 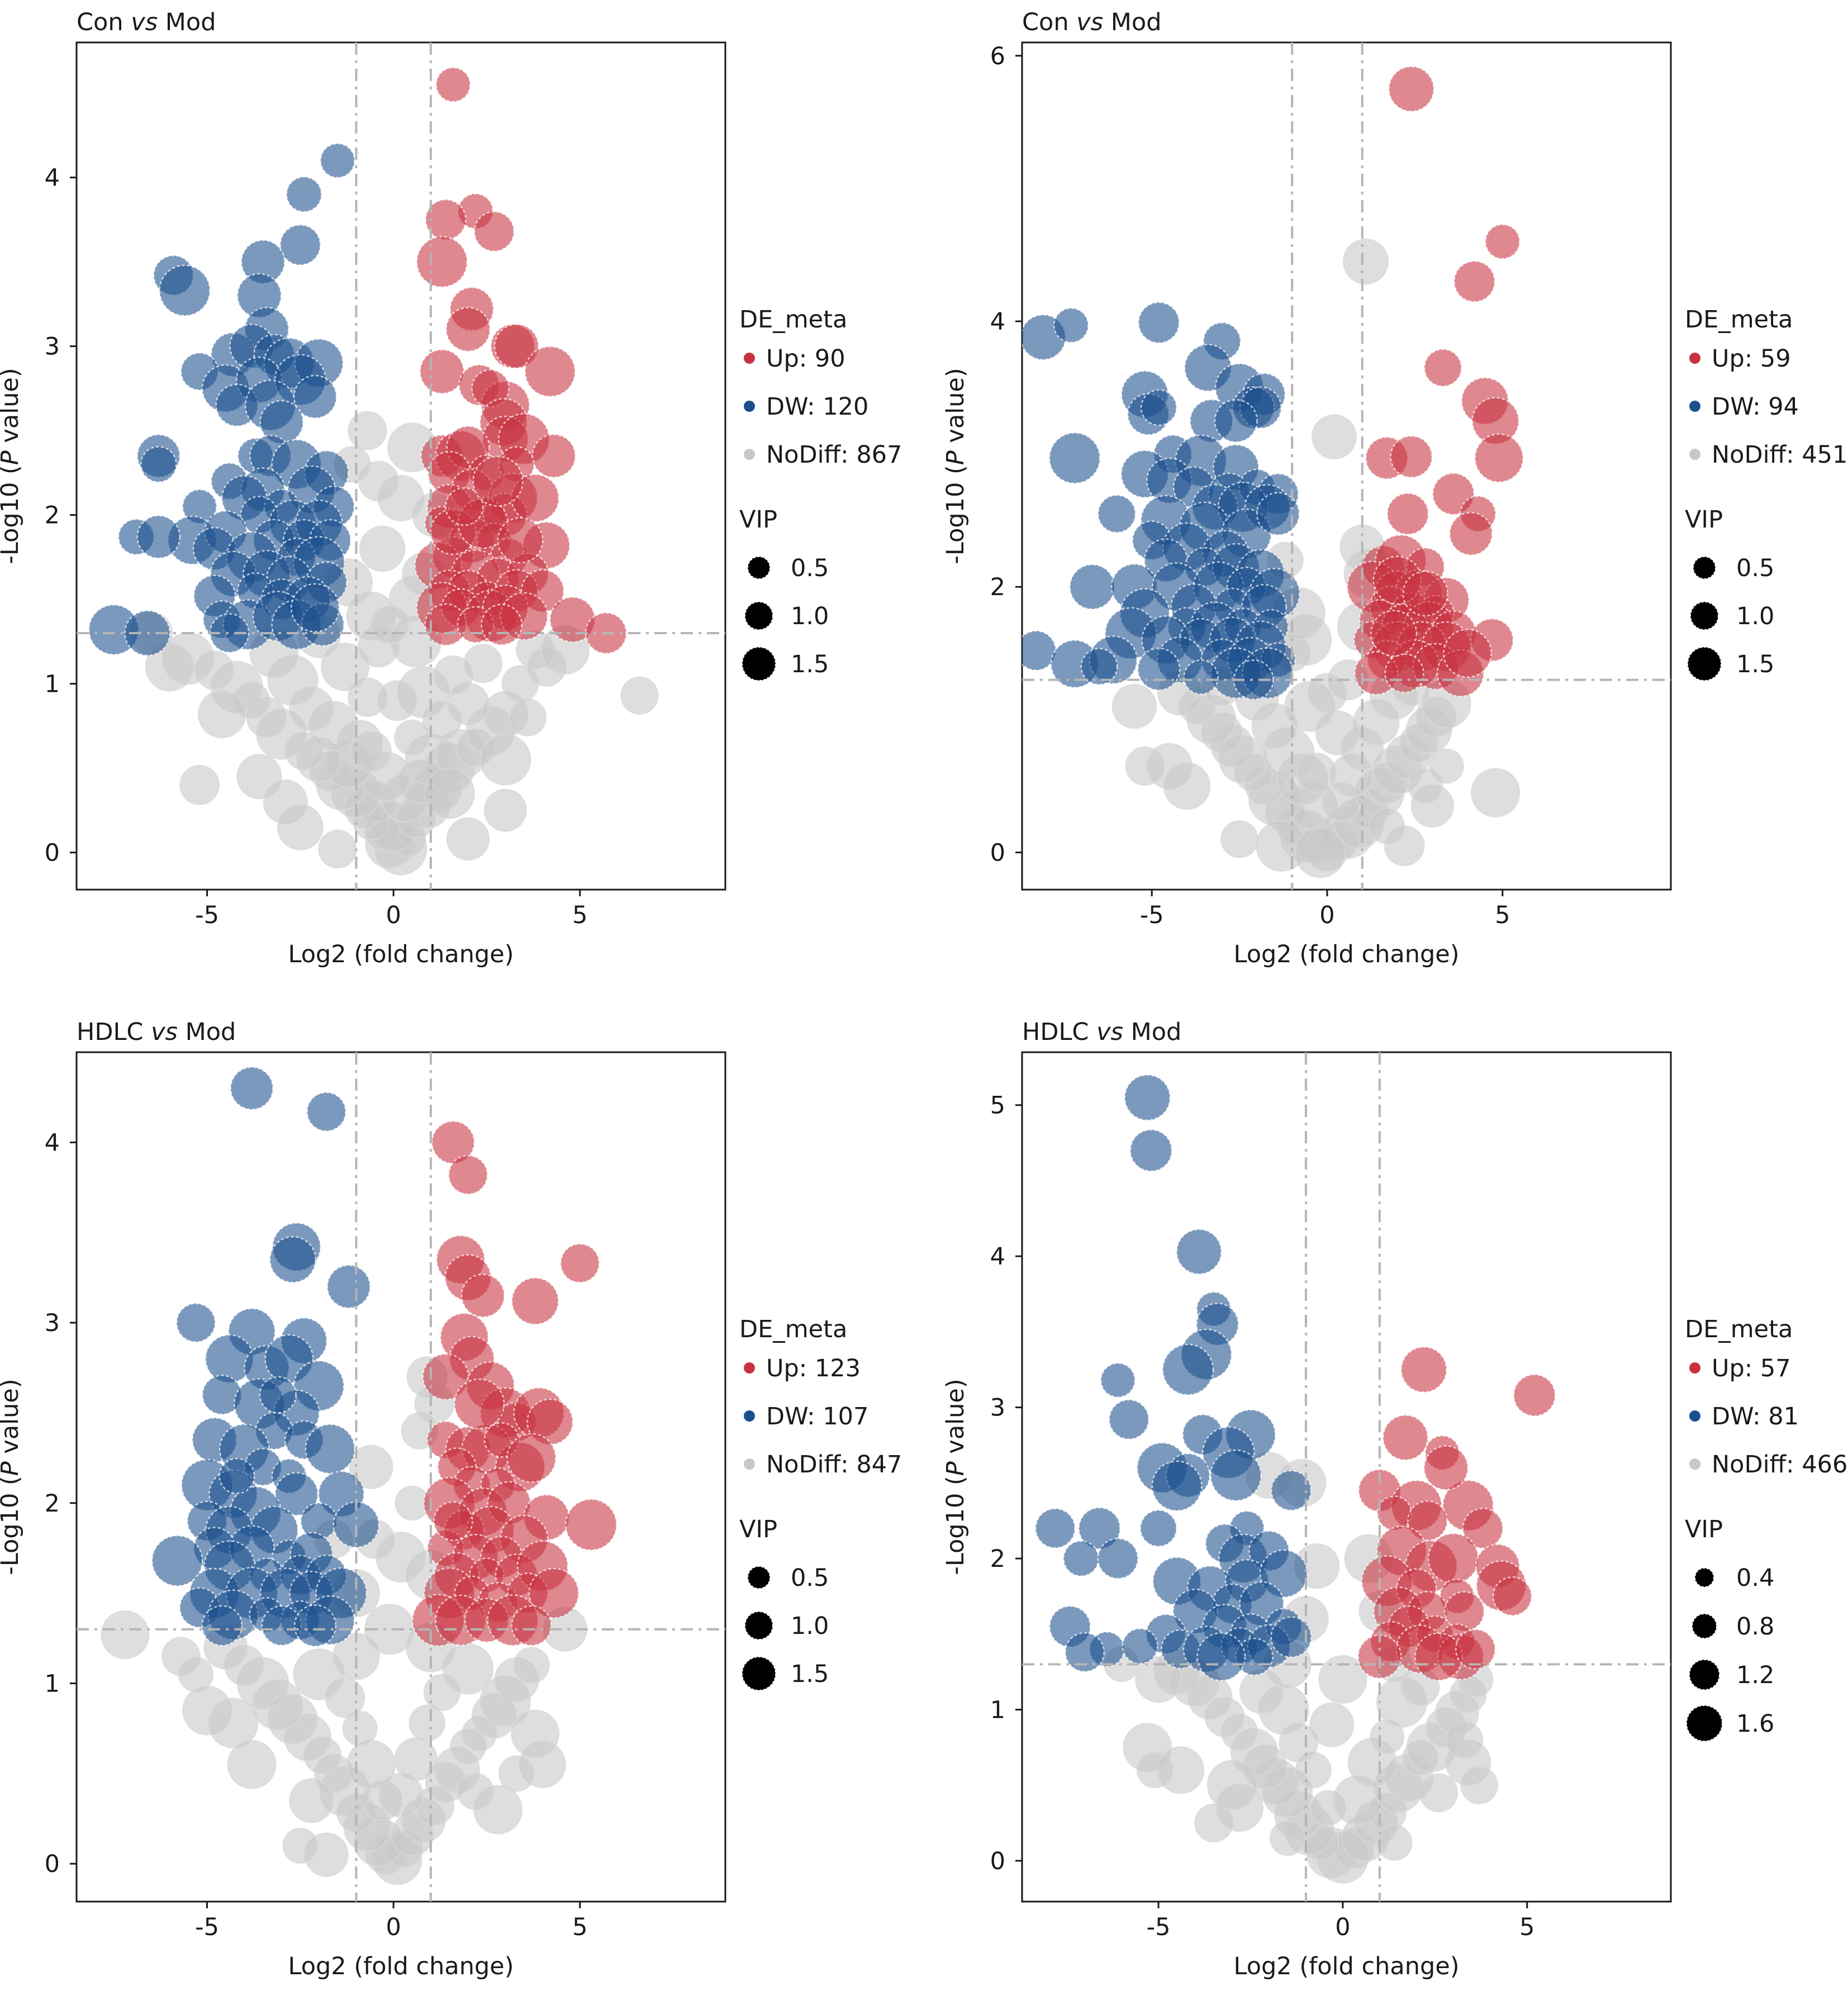 What do you see at coordinates (813, 1368) in the screenshot?
I see `legend-label: Up: 123` at bounding box center [813, 1368].